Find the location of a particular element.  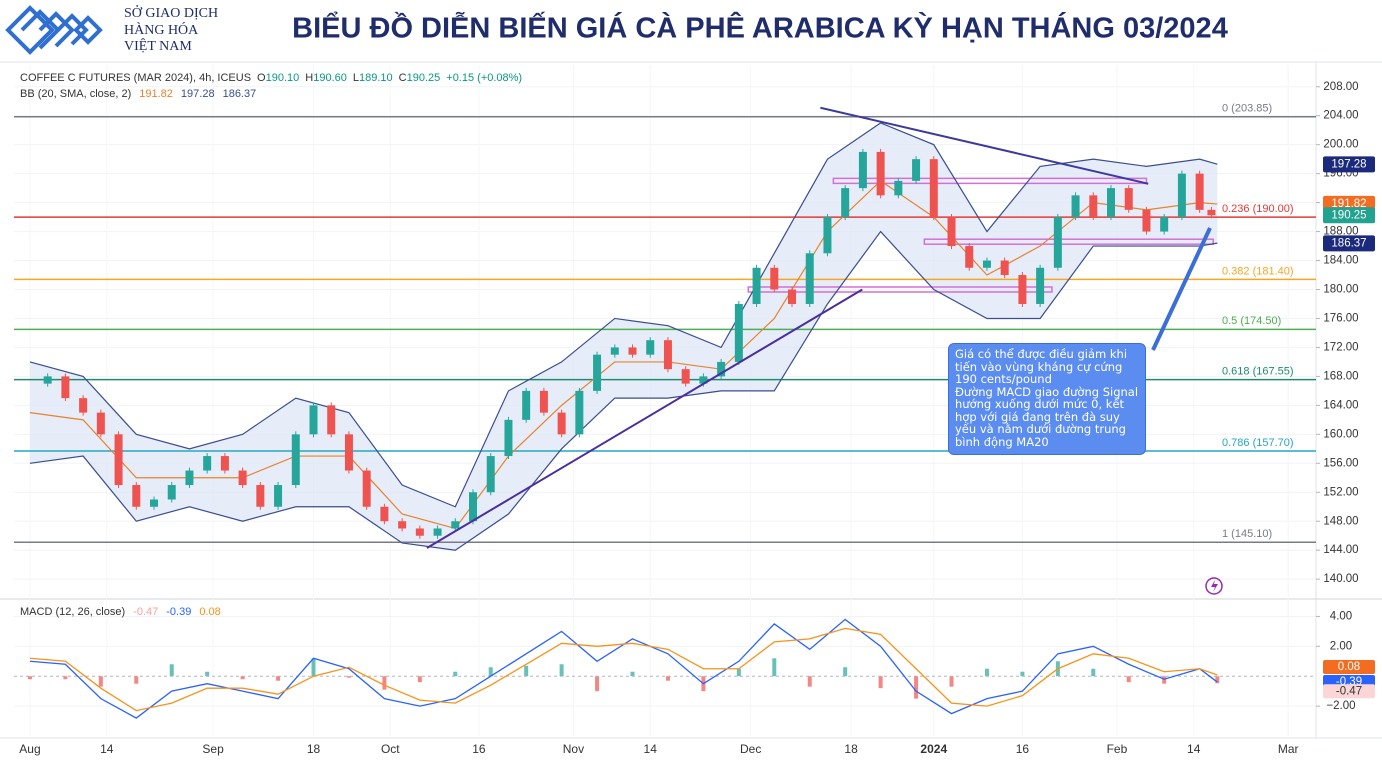

fib-label: 0.786 (157.70) is located at coordinates (1258, 443).